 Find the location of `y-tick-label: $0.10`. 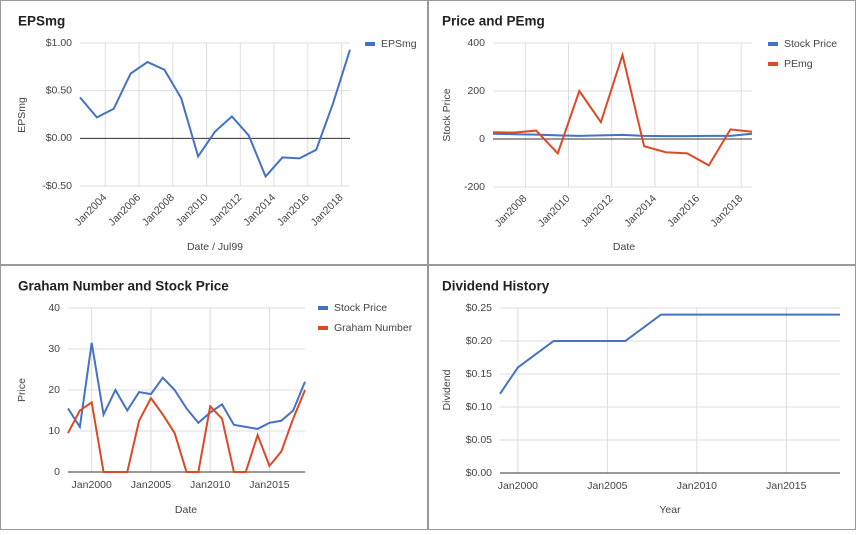

y-tick-label: $0.10 is located at coordinates (479, 407).